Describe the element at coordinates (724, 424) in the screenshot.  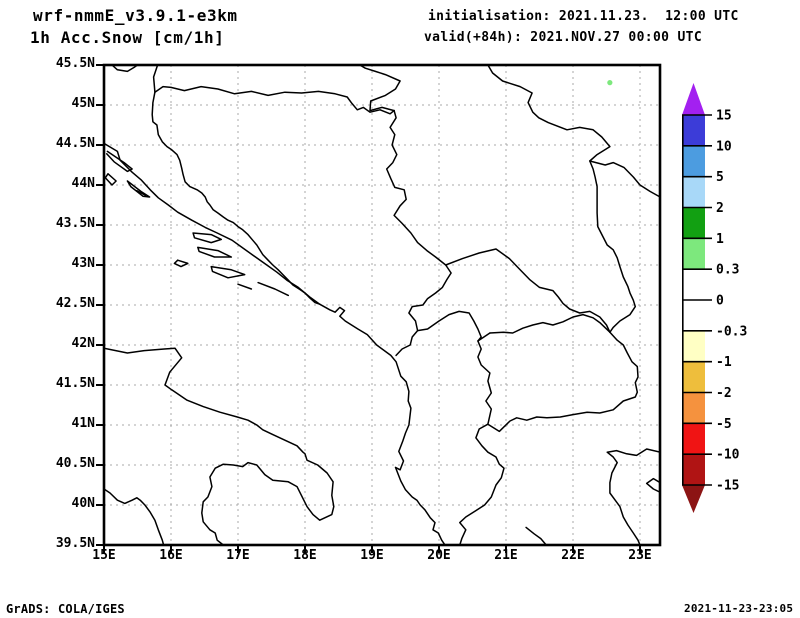
I see `colorbar-tick-label: -5` at that location.